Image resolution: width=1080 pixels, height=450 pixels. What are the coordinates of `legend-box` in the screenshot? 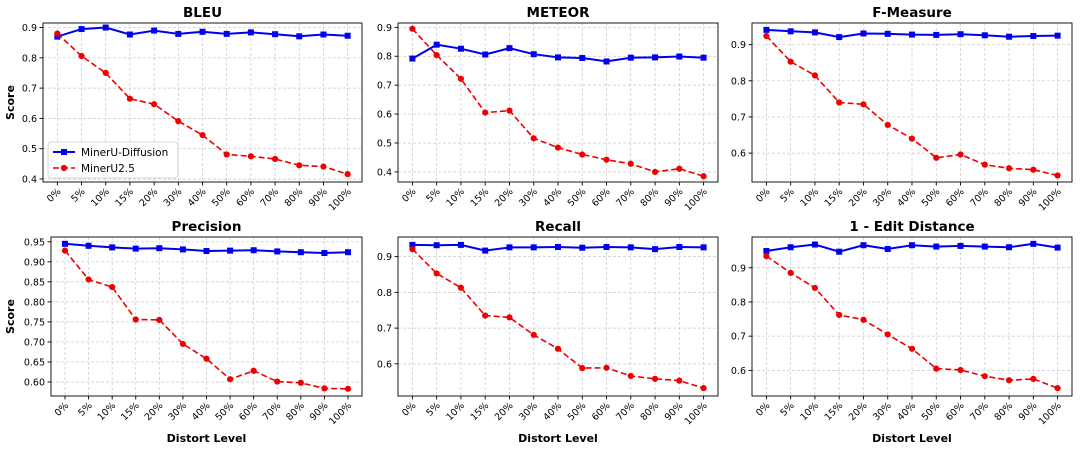 It's located at (113, 160).